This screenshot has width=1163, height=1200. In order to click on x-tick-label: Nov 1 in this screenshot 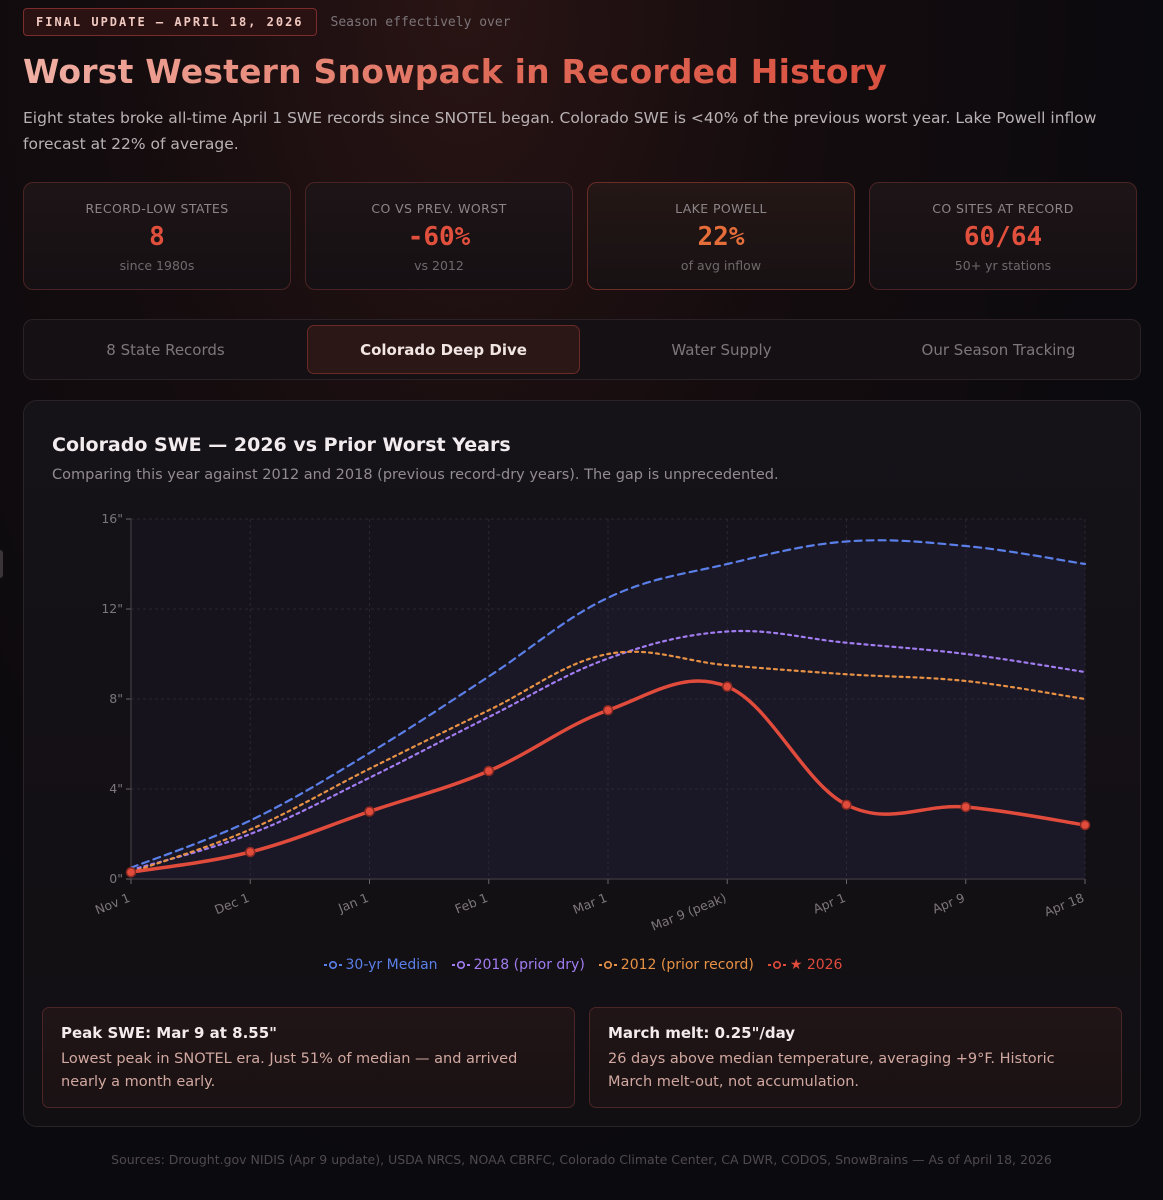, I will do `click(112, 904)`.